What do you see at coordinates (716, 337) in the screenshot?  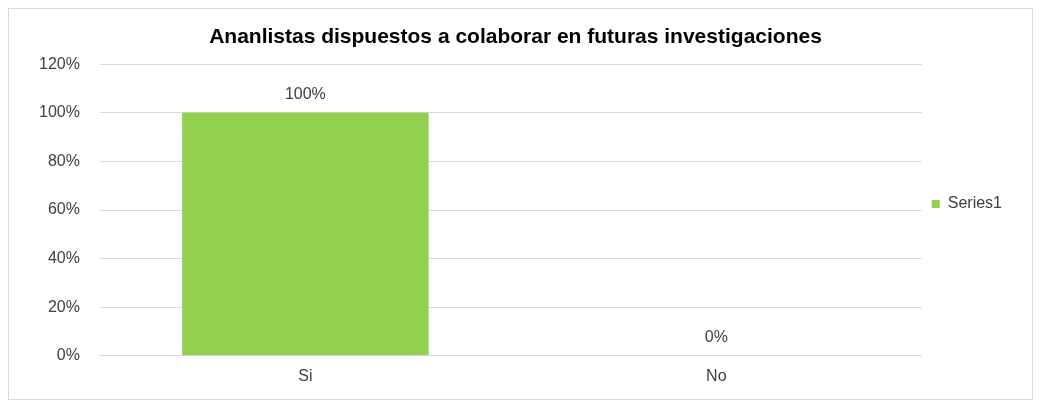 I see `data-label: 0%` at bounding box center [716, 337].